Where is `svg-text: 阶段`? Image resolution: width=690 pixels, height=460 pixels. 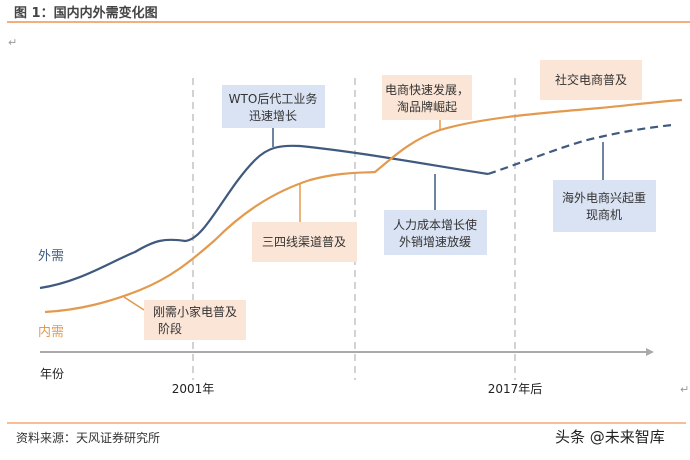 svg-text: 阶段 is located at coordinates (170, 328).